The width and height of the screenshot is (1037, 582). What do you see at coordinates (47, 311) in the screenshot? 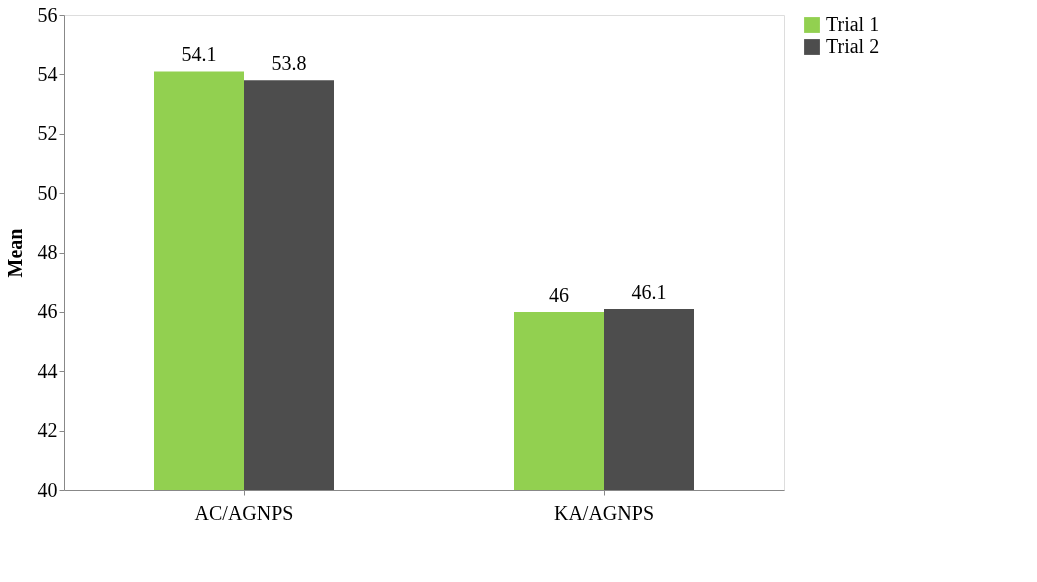
I see `y-tick-label: 46` at bounding box center [47, 311].